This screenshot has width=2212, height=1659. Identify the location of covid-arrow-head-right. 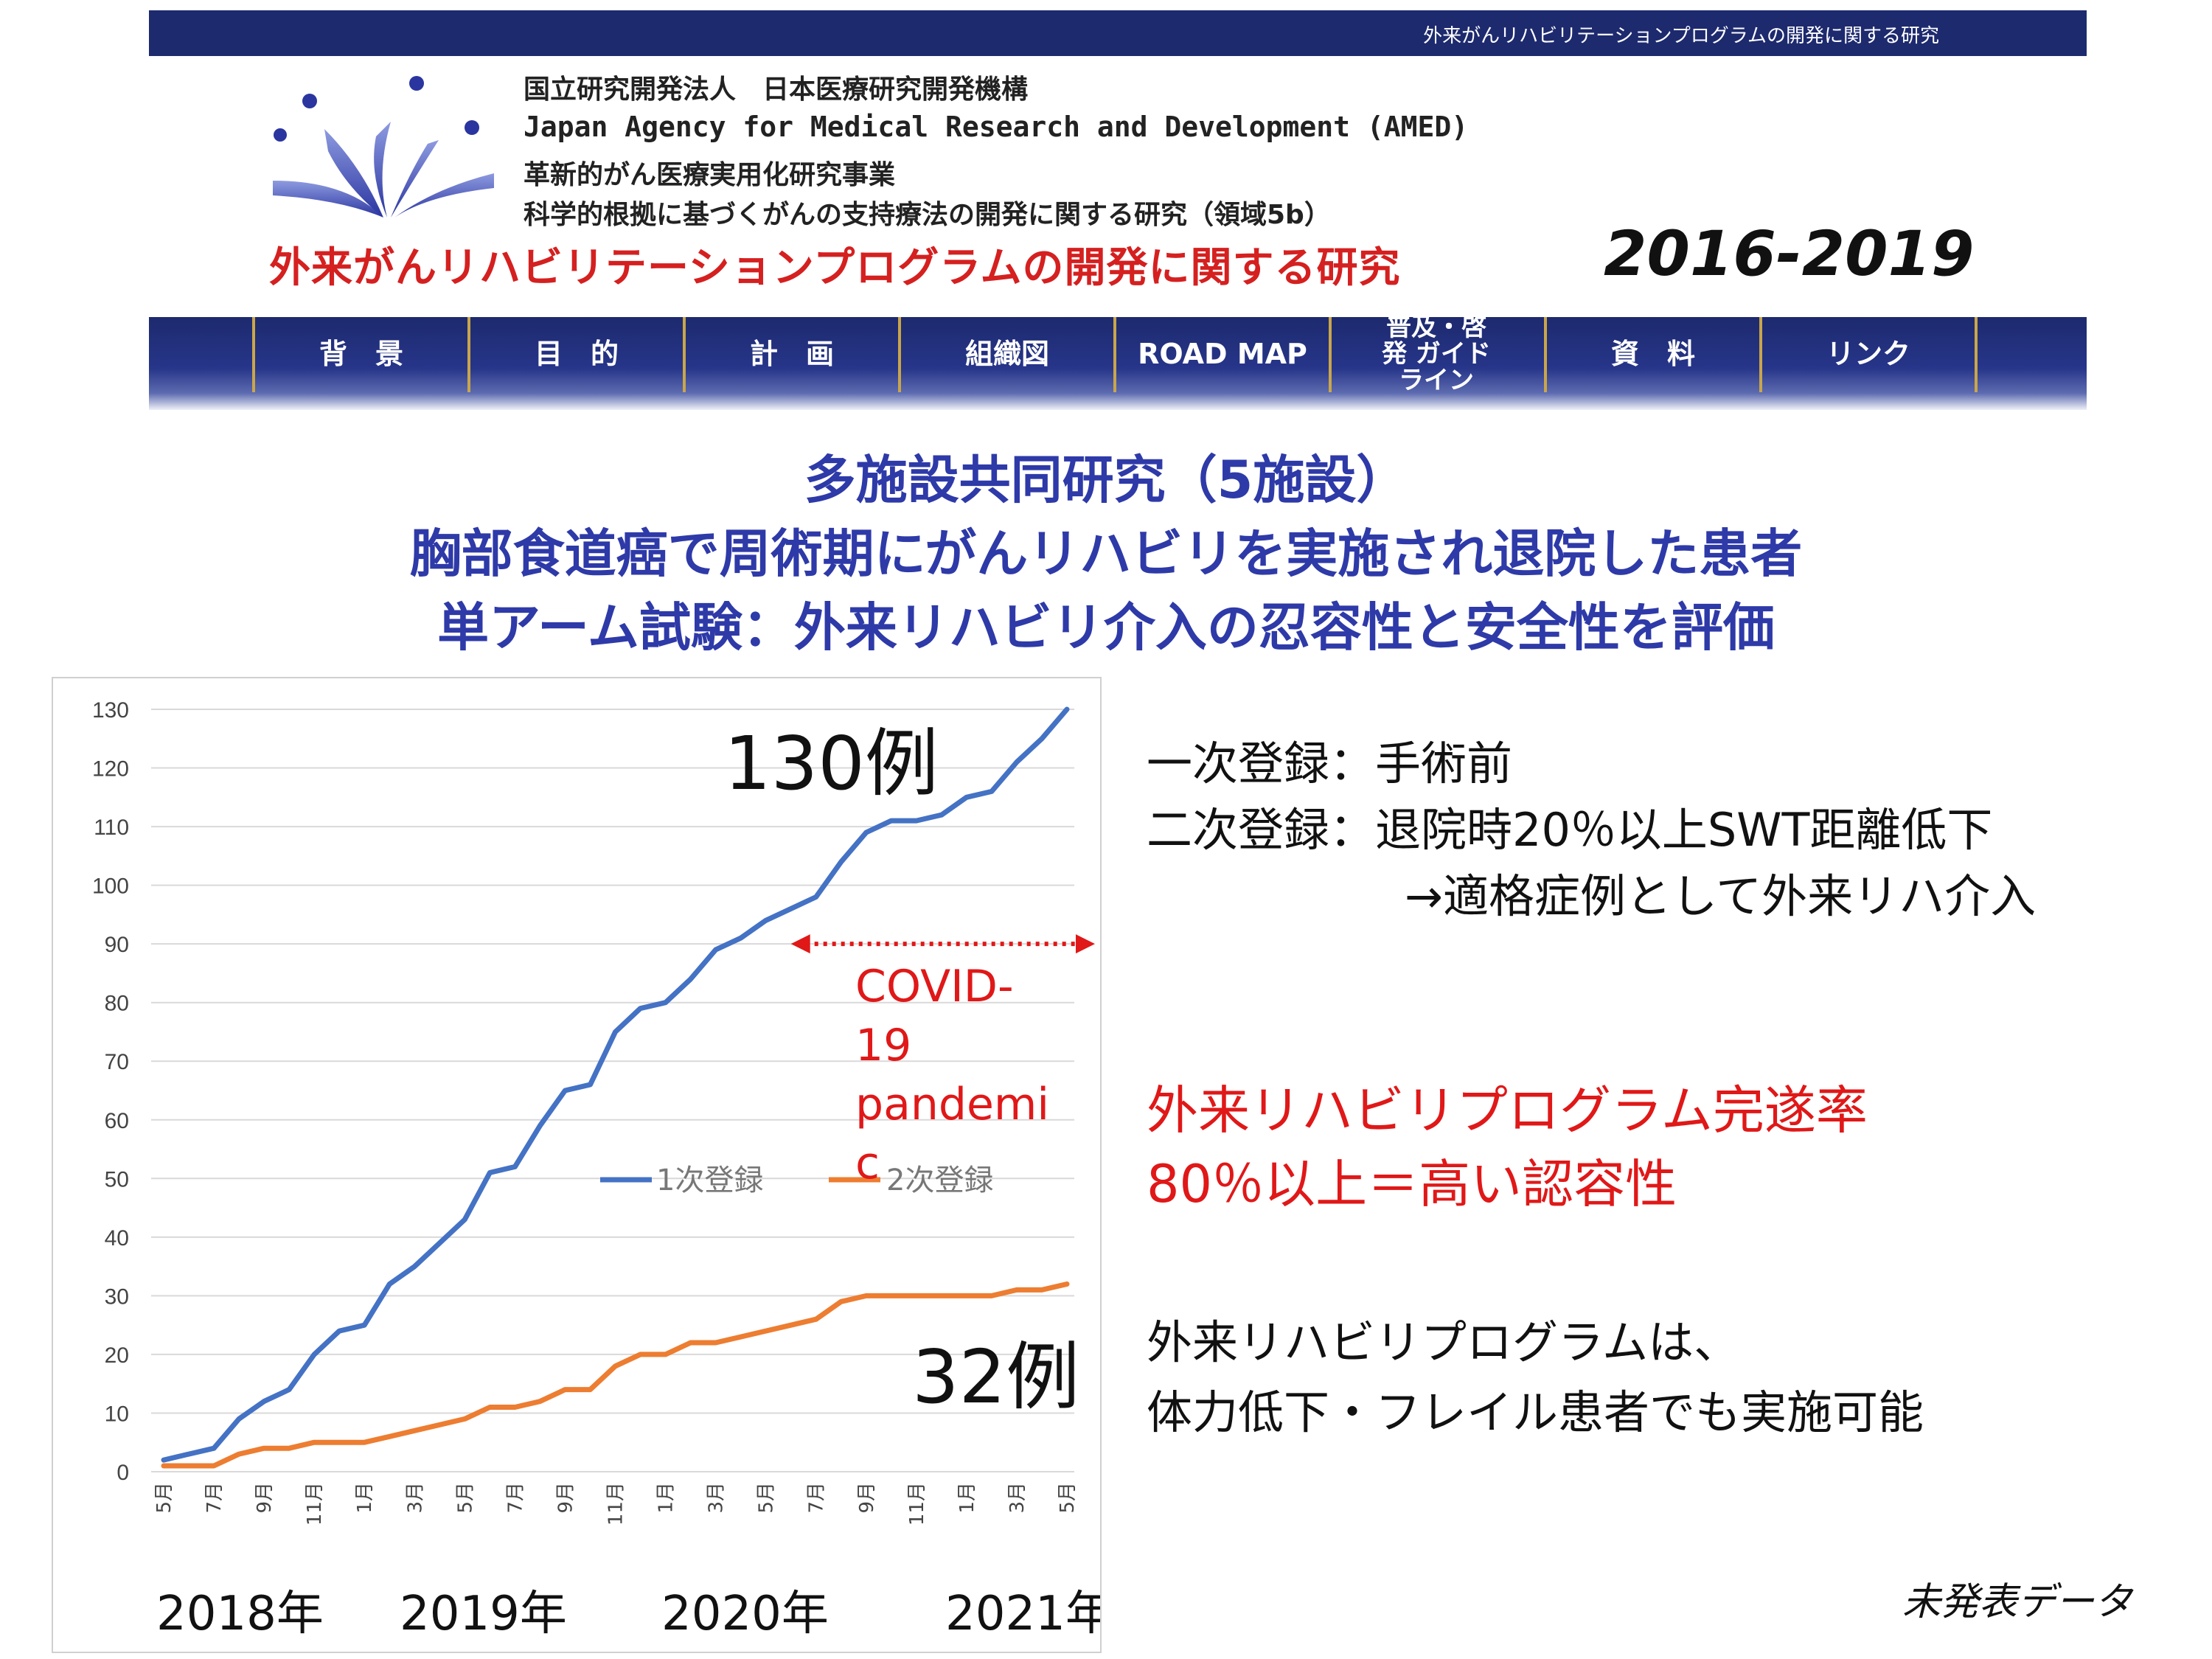
(1085, 944).